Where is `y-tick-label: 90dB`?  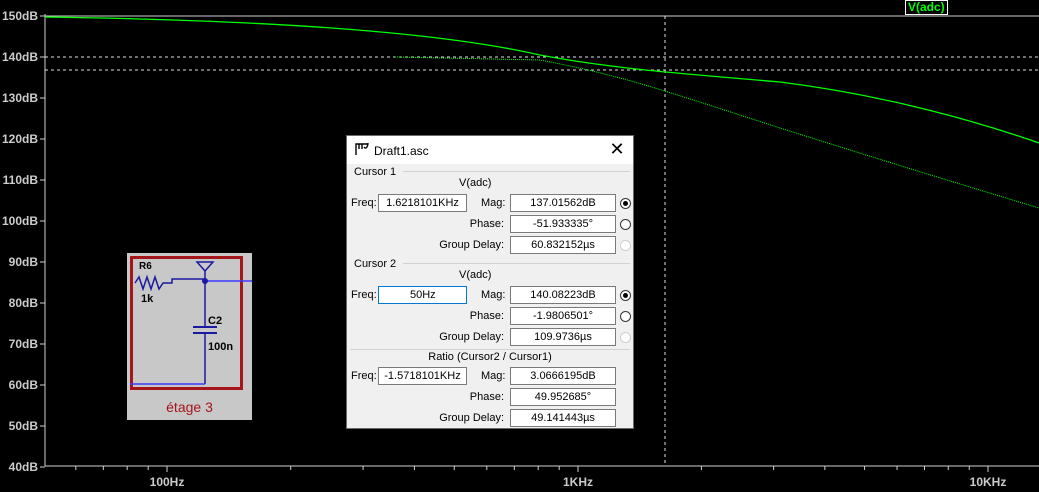 y-tick-label: 90dB is located at coordinates (24, 262).